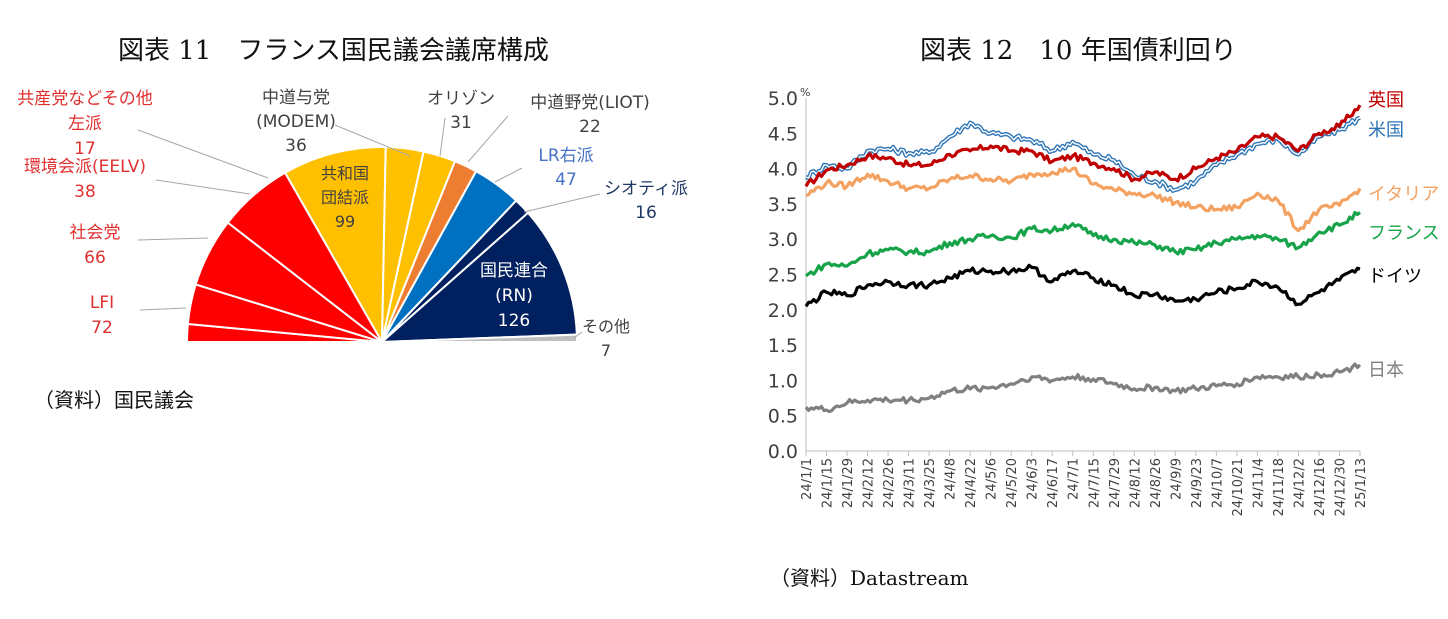 This screenshot has height=619, width=1448. Describe the element at coordinates (102, 315) in the screenshot. I see `slice-label-lfi: LFI 72` at that location.